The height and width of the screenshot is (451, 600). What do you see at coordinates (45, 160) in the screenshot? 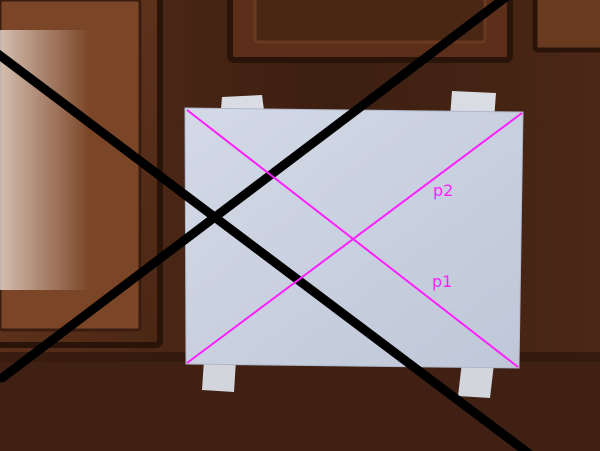
I see `light-glare` at bounding box center [45, 160].